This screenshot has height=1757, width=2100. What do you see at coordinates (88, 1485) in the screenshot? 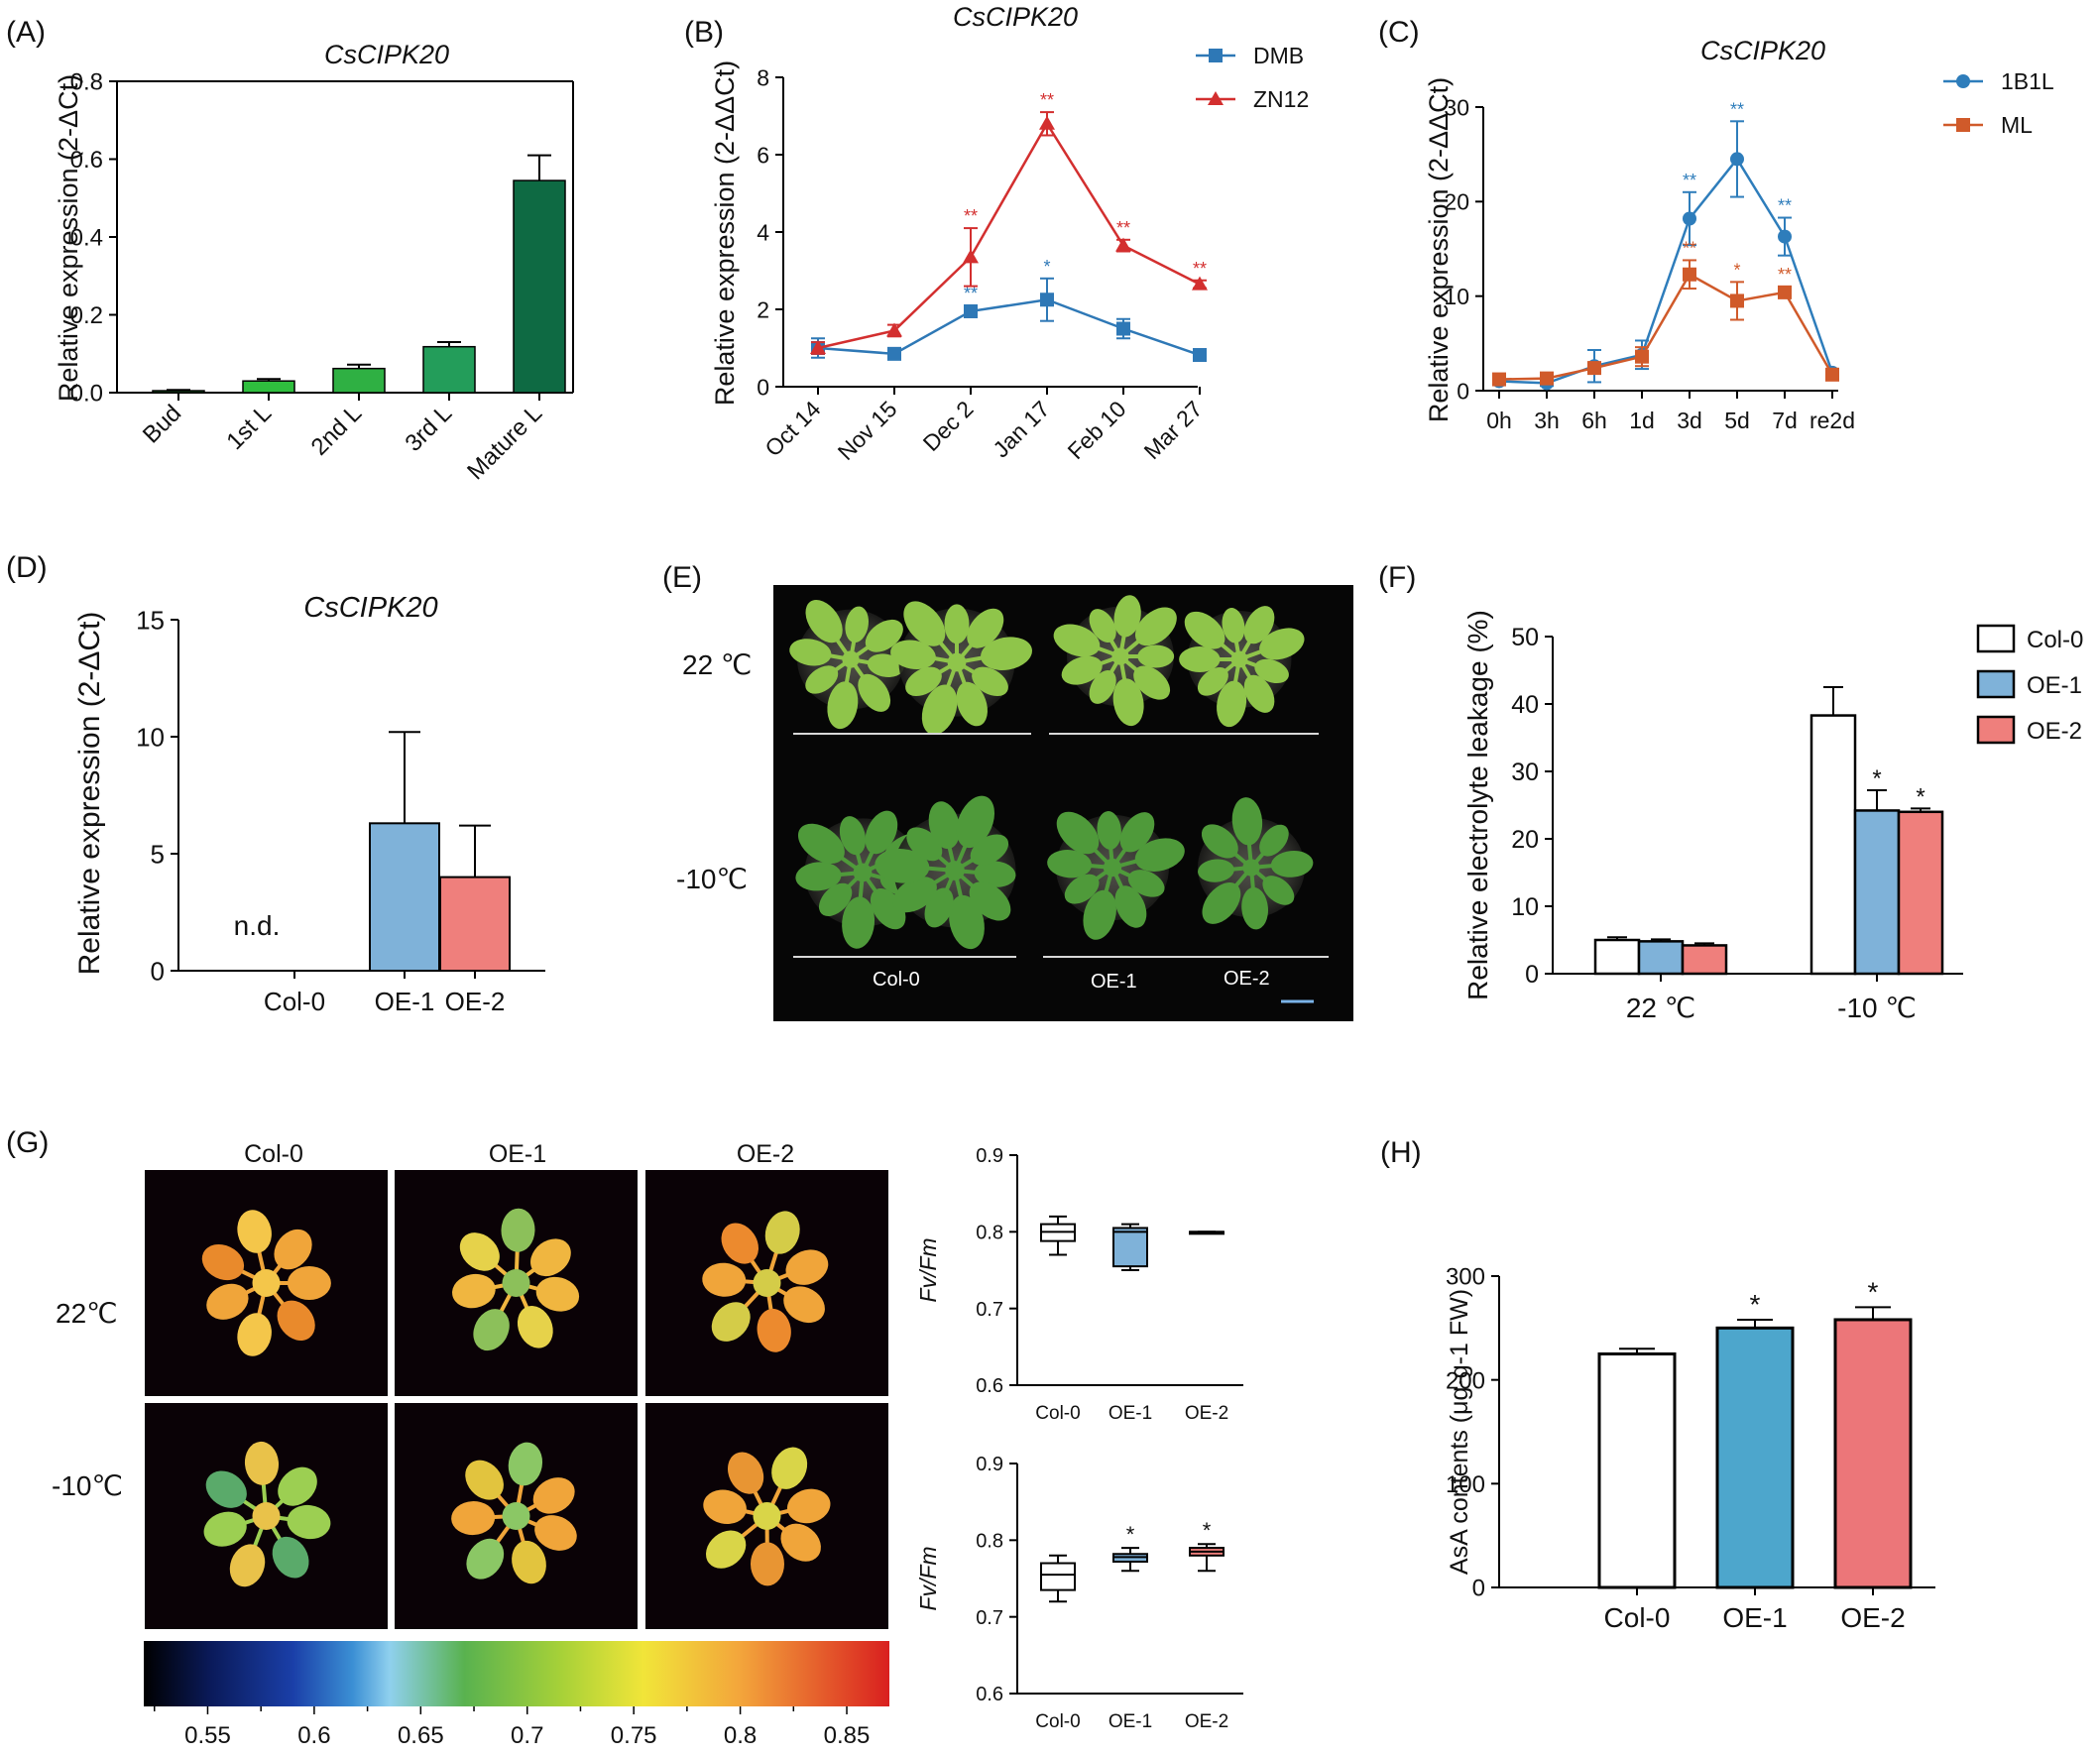
I see `row-label-minus10c: -10℃` at bounding box center [88, 1485].